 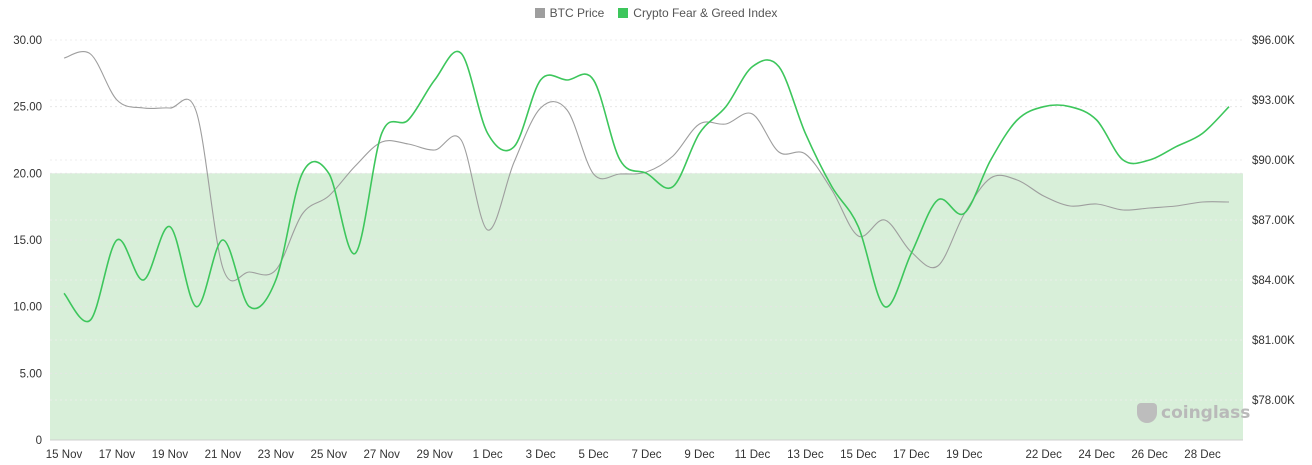 What do you see at coordinates (276, 455) in the screenshot?
I see `x-tick-label: 23 Nov` at bounding box center [276, 455].